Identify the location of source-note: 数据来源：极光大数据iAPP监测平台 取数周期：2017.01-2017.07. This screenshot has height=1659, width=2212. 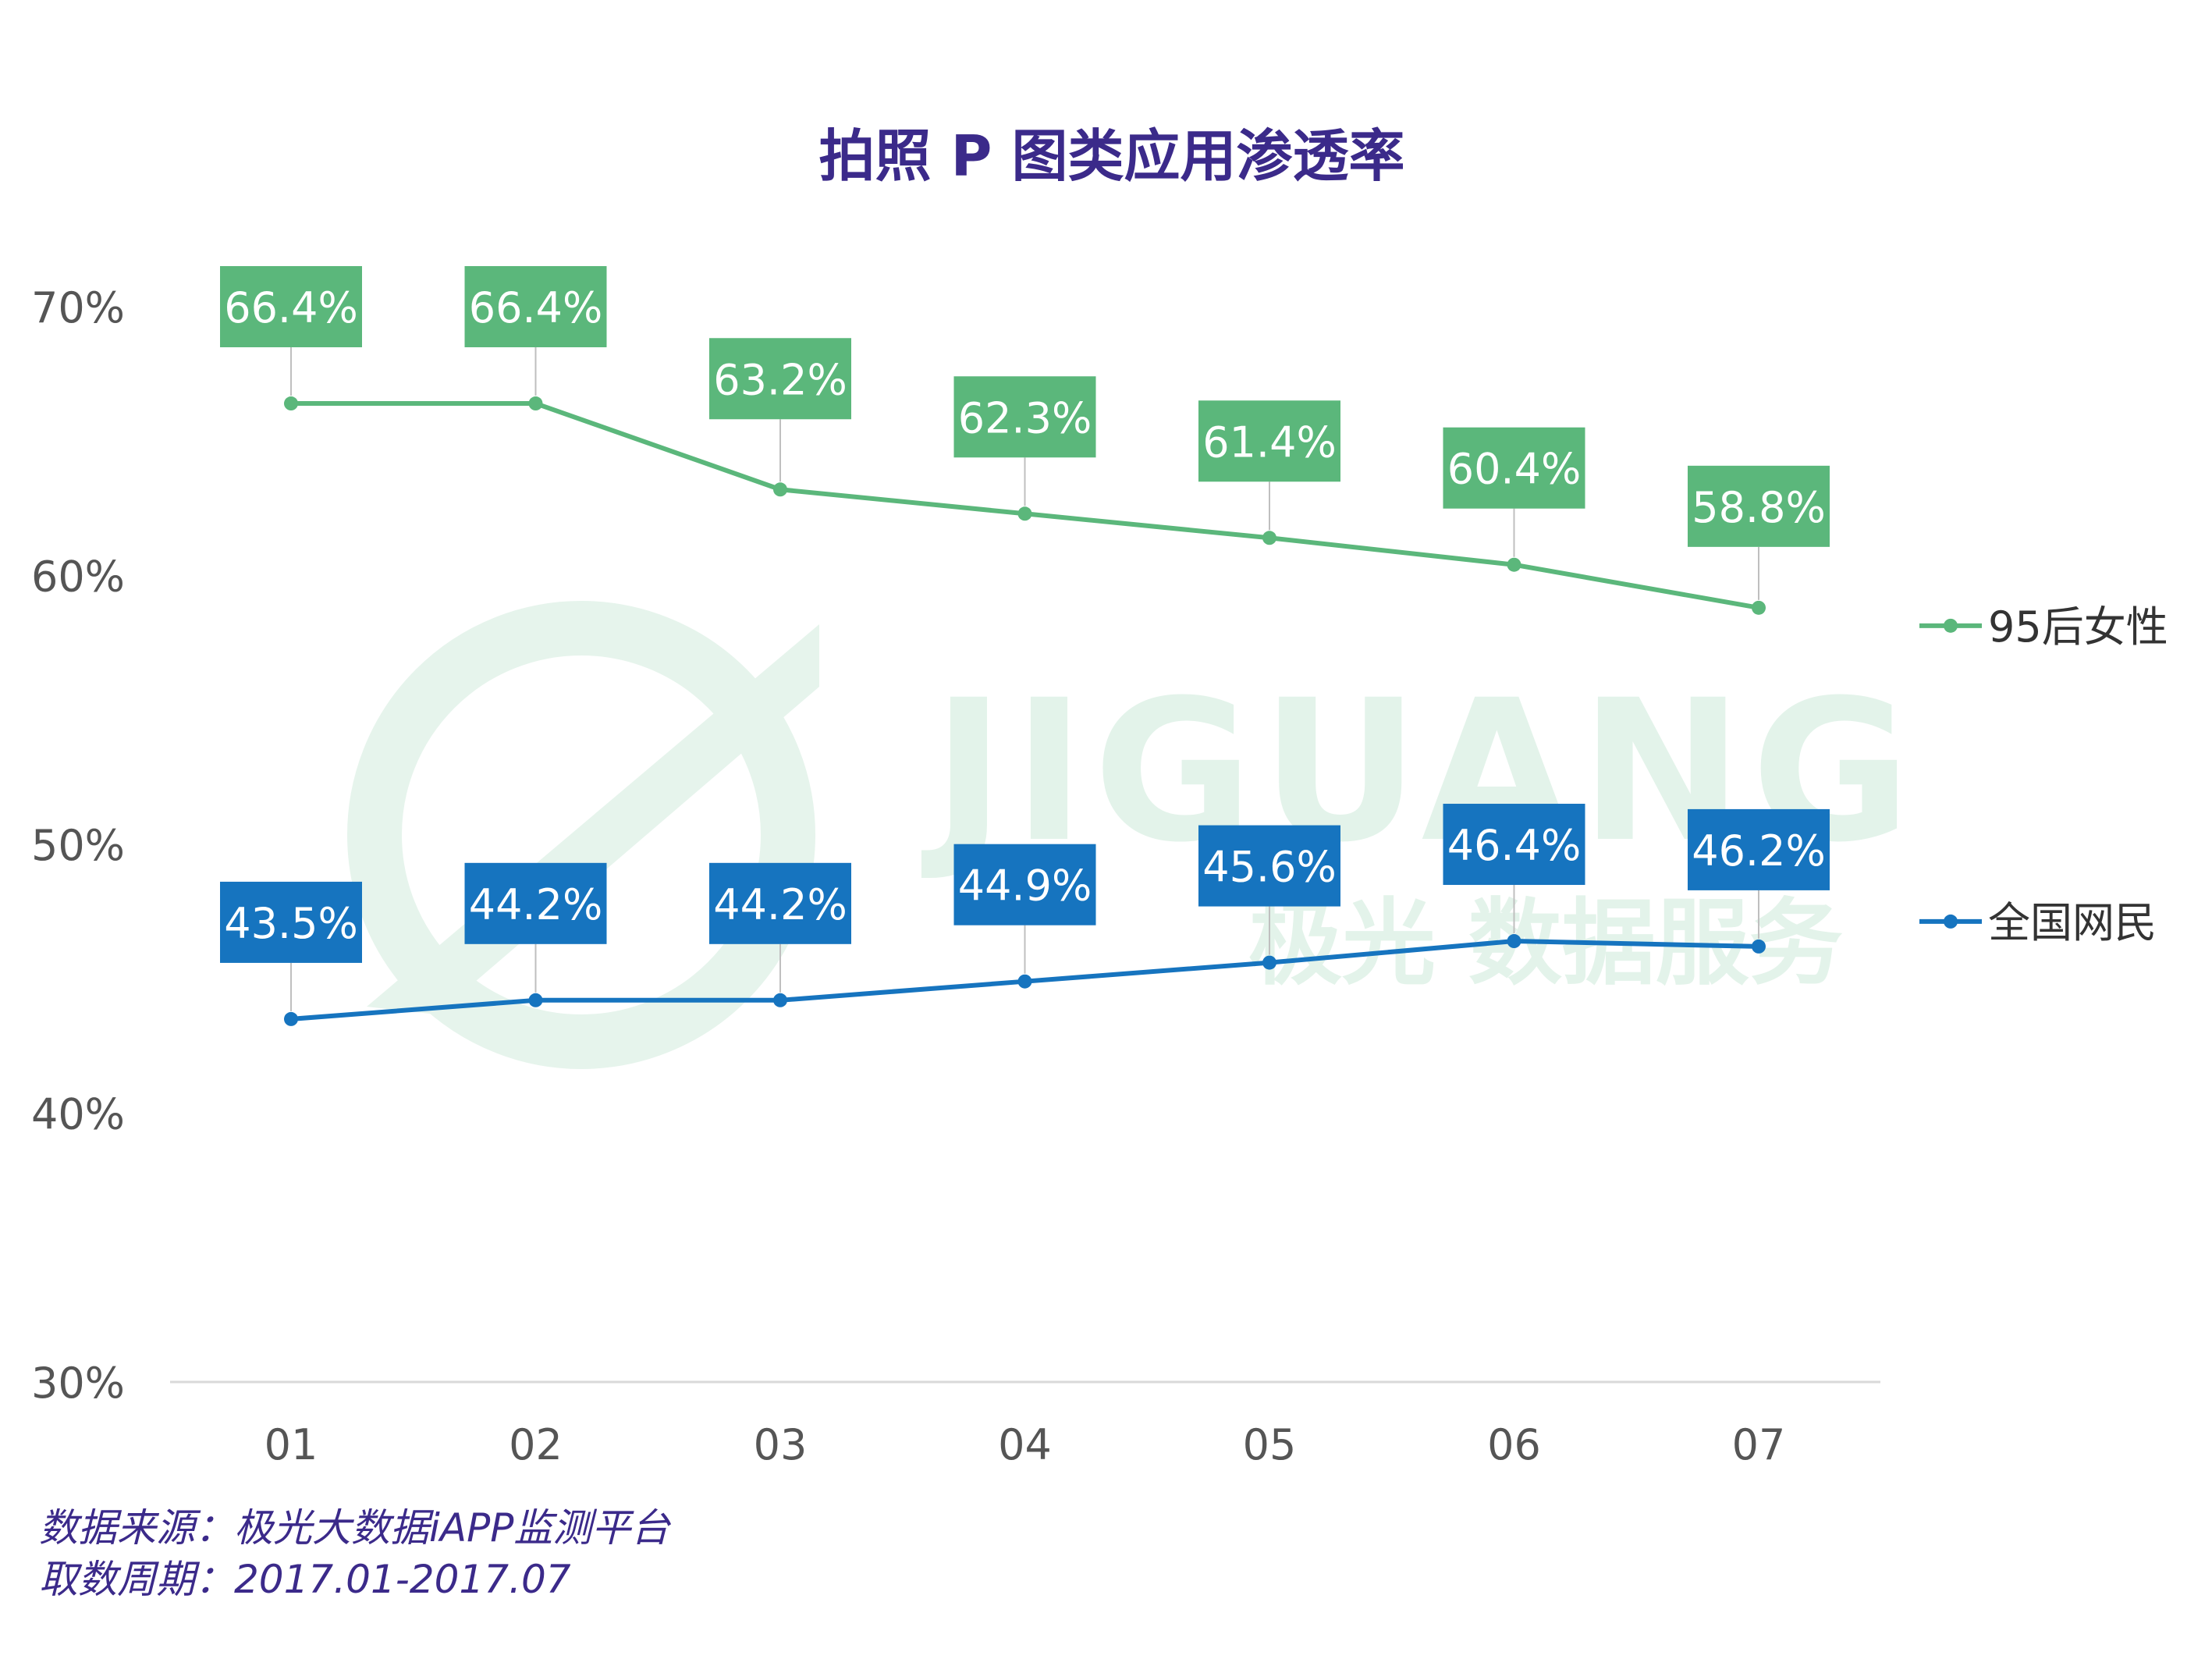
(354, 1553).